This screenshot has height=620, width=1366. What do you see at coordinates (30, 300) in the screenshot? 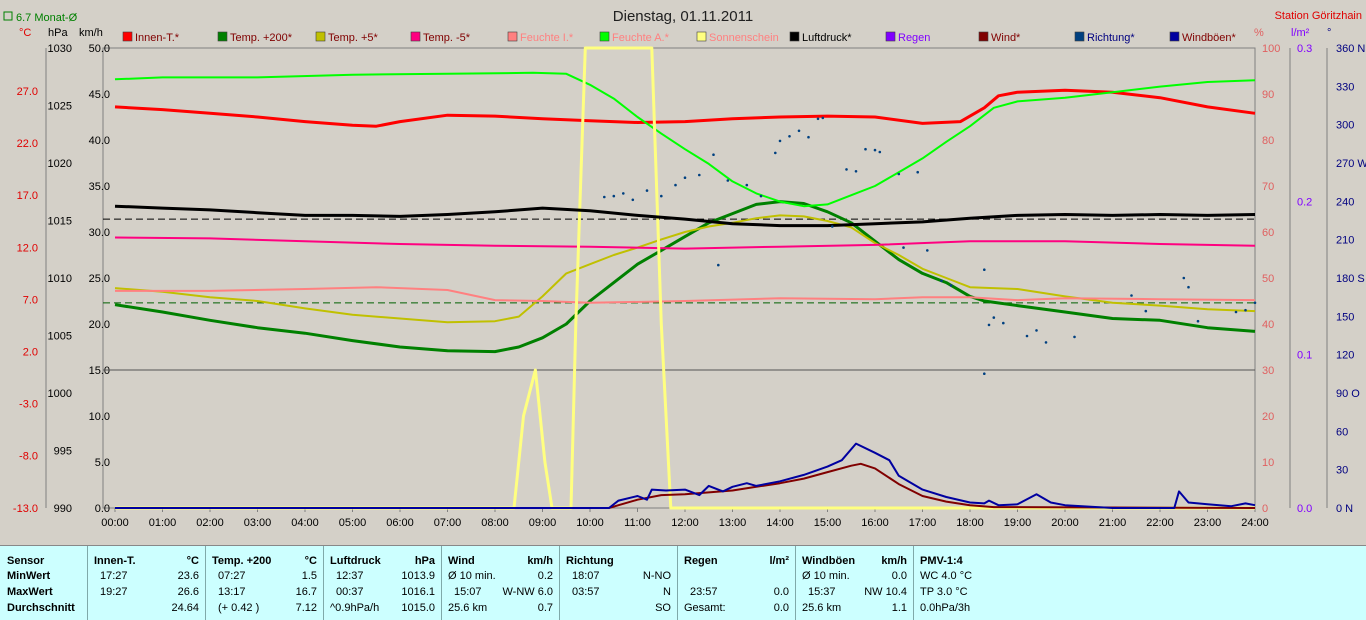
I see `celsius-tick-label: 7.0` at bounding box center [30, 300].